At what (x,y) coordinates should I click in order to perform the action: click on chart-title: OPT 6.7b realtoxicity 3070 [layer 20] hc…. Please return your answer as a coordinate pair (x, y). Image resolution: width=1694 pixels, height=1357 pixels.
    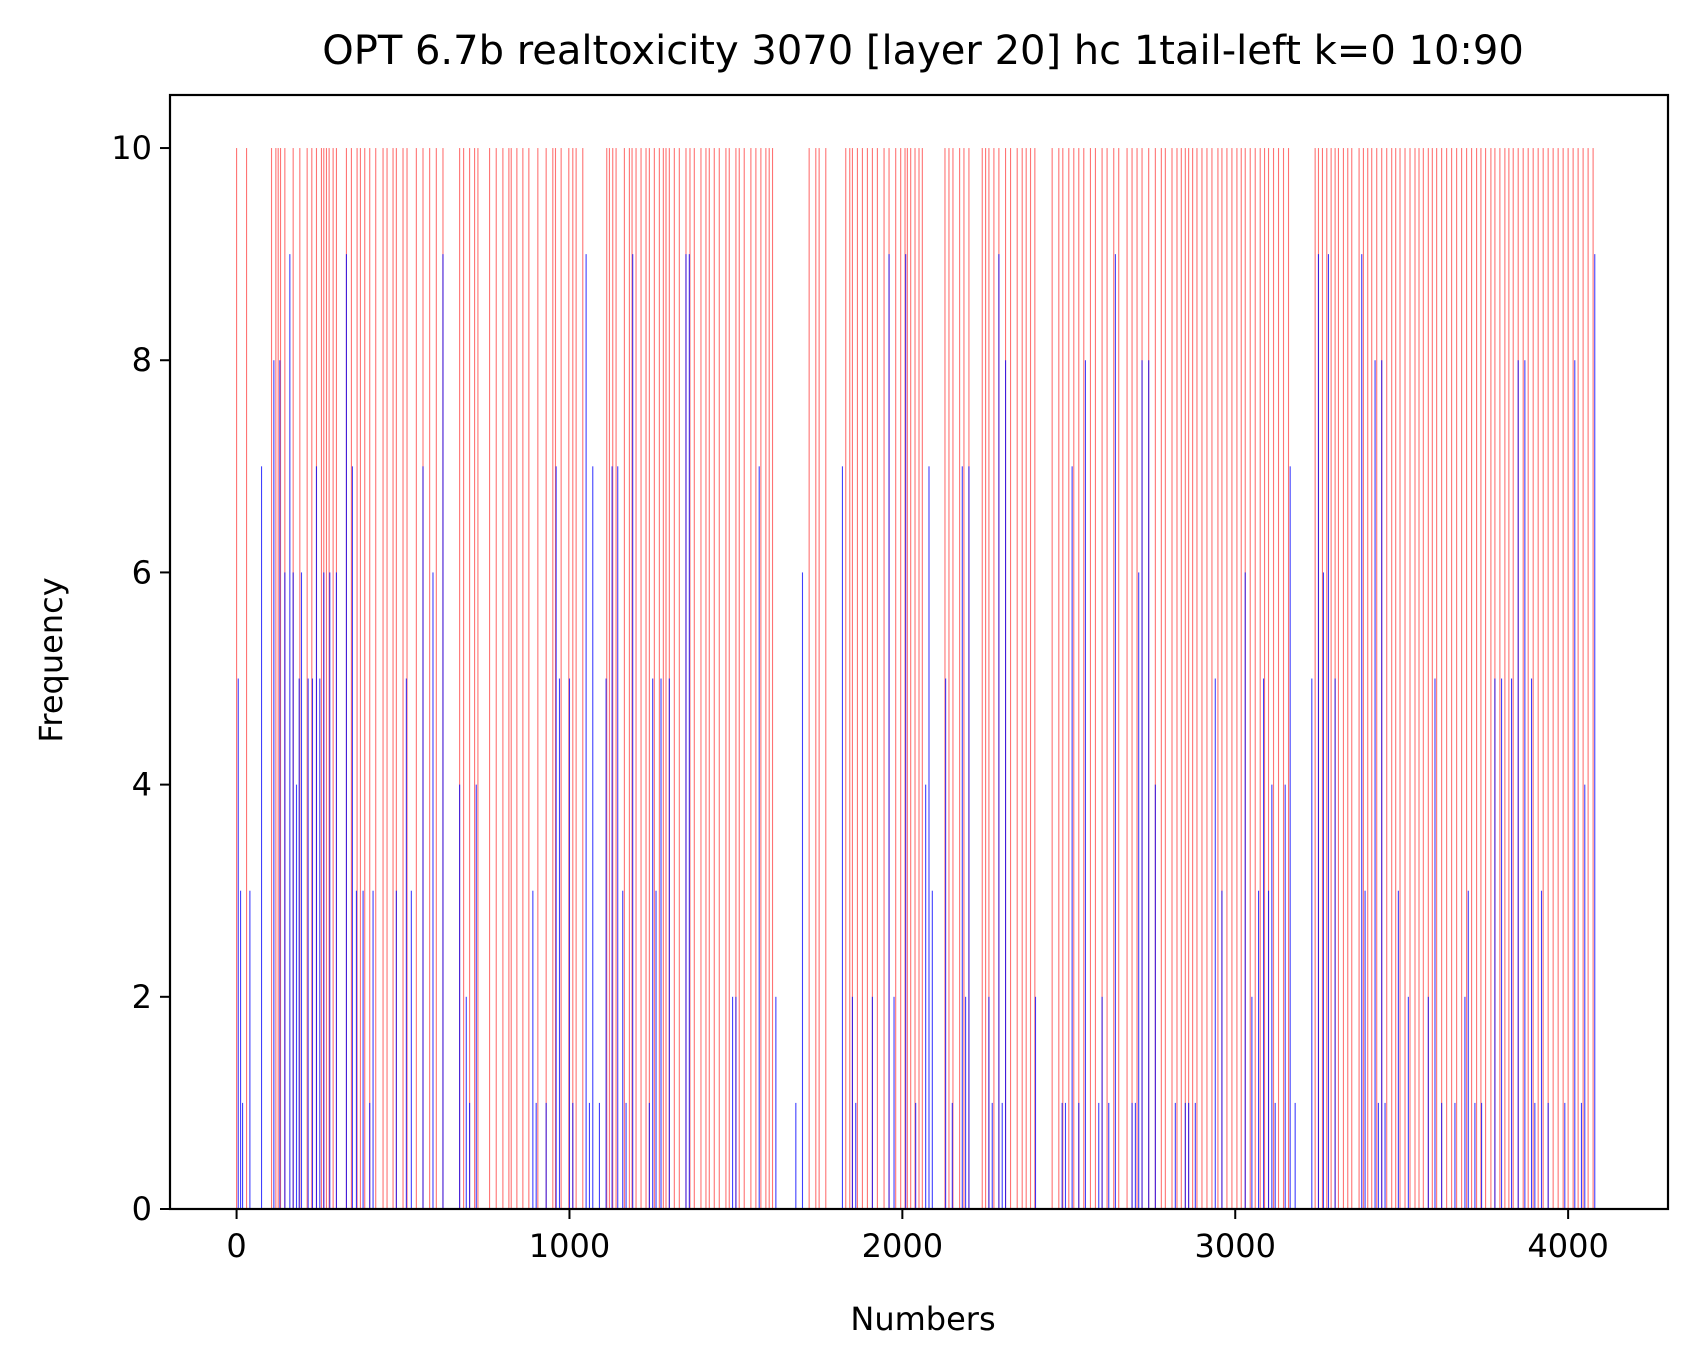
    Looking at the image, I should click on (923, 51).